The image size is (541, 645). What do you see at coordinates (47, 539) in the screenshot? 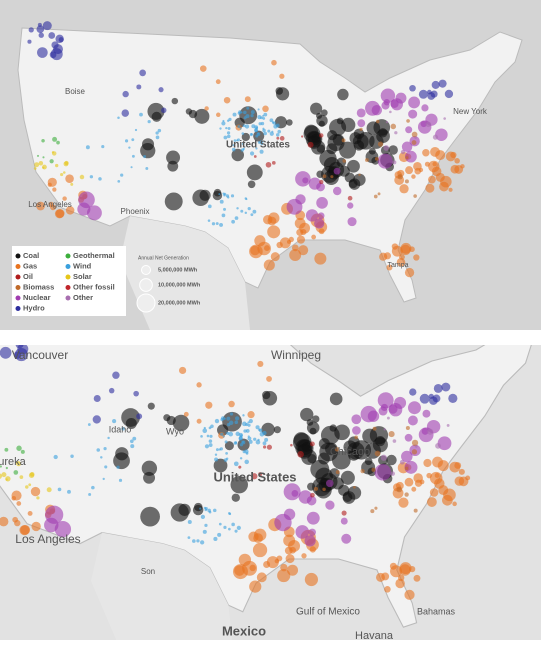
I see `map-label: Los Angeles` at bounding box center [47, 539].